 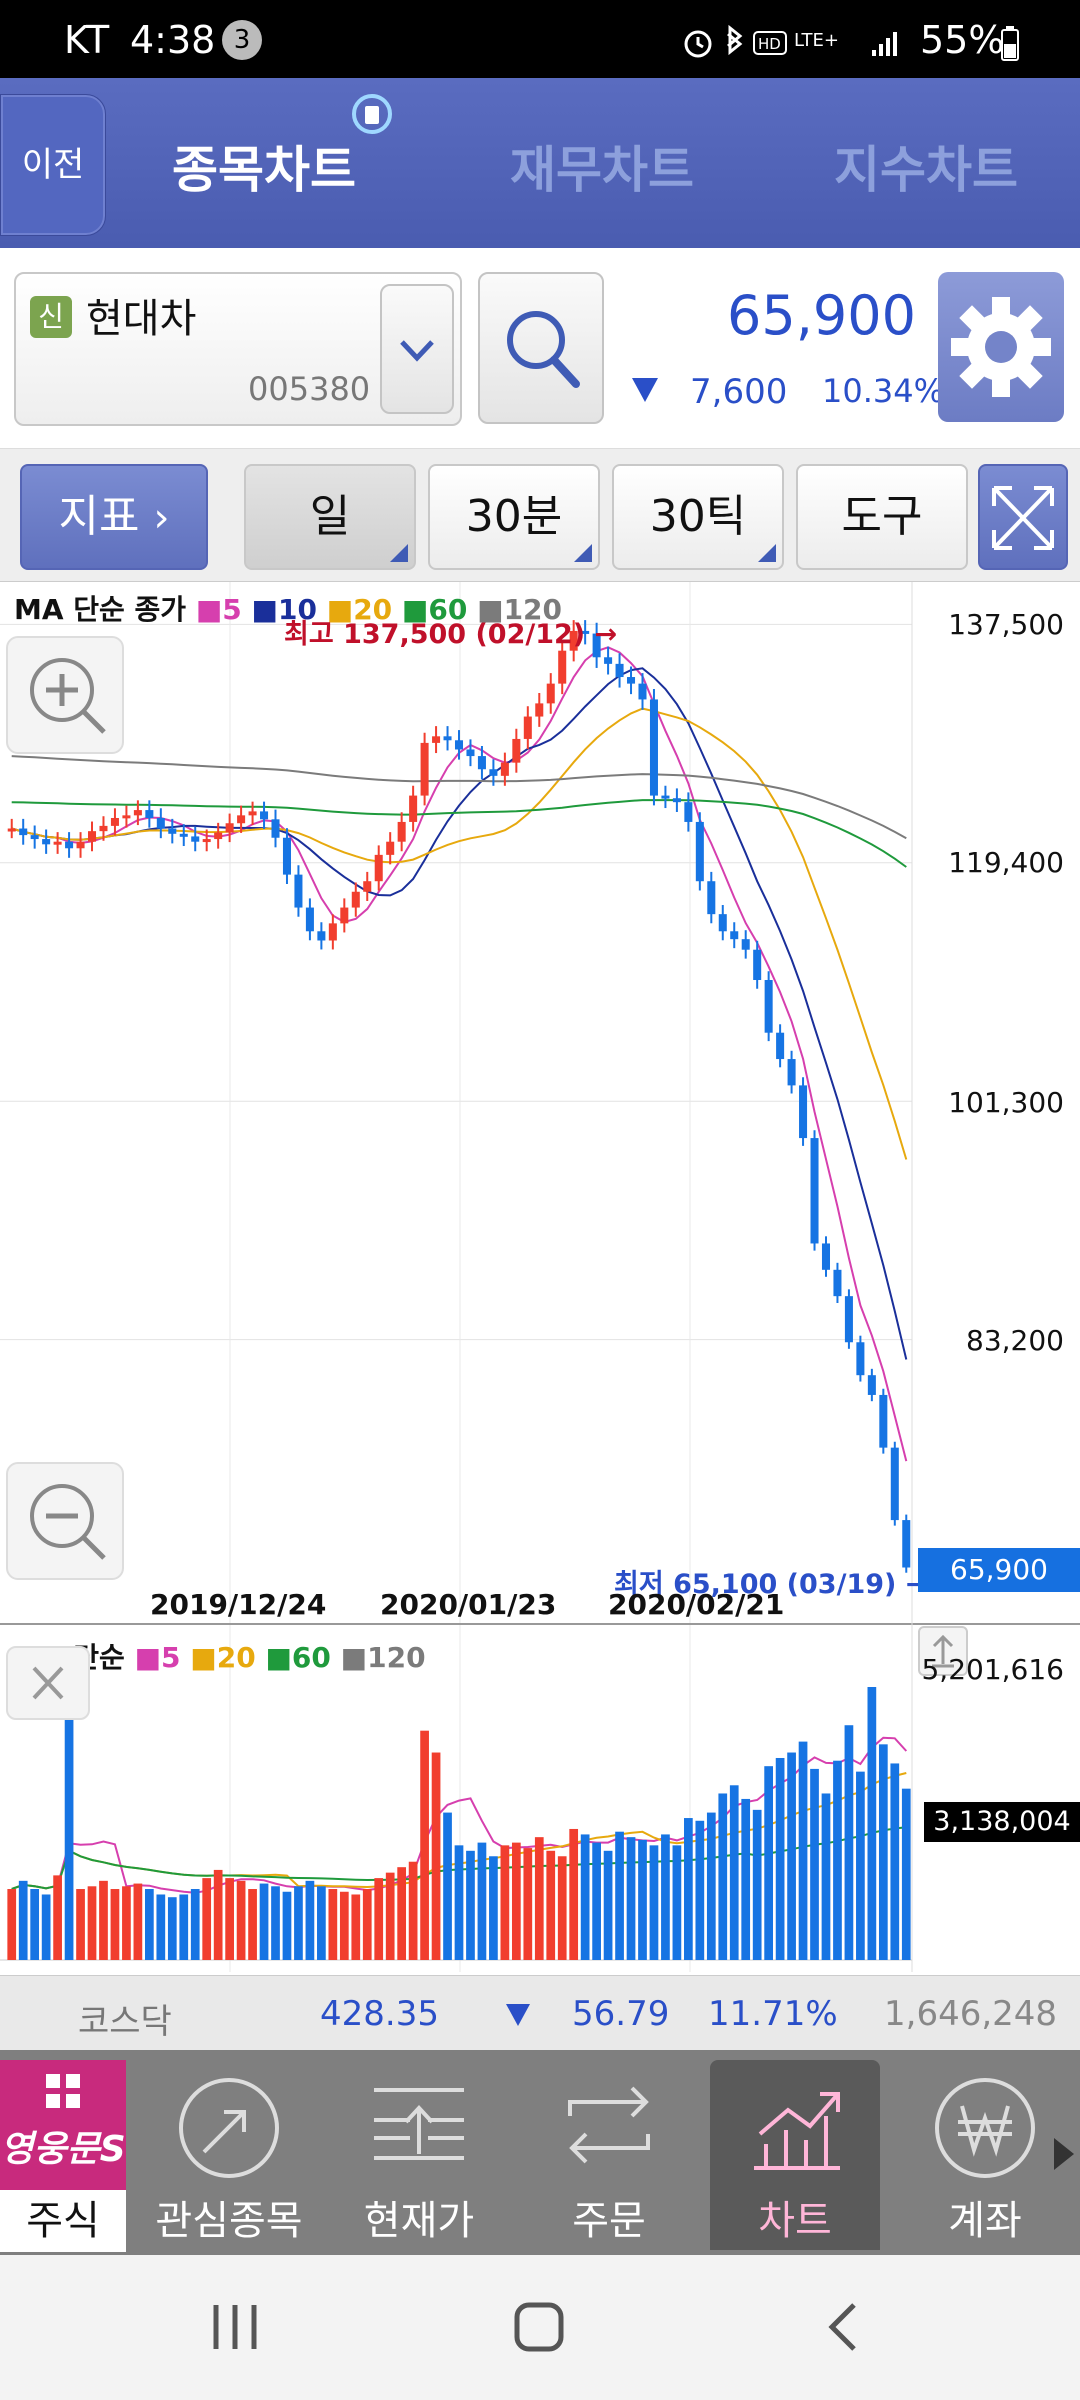 What do you see at coordinates (235, 2327) in the screenshot?
I see `recent-apps-icon` at bounding box center [235, 2327].